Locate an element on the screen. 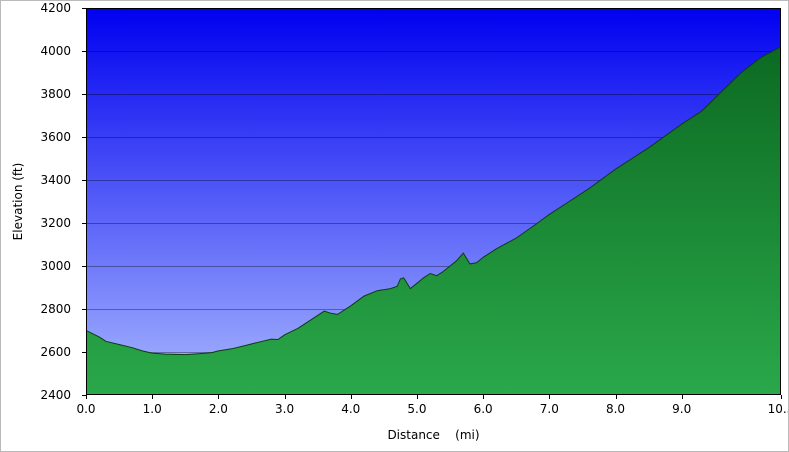 Image resolution: width=789 pixels, height=452 pixels. y-tick-label: 3200 is located at coordinates (55, 223).